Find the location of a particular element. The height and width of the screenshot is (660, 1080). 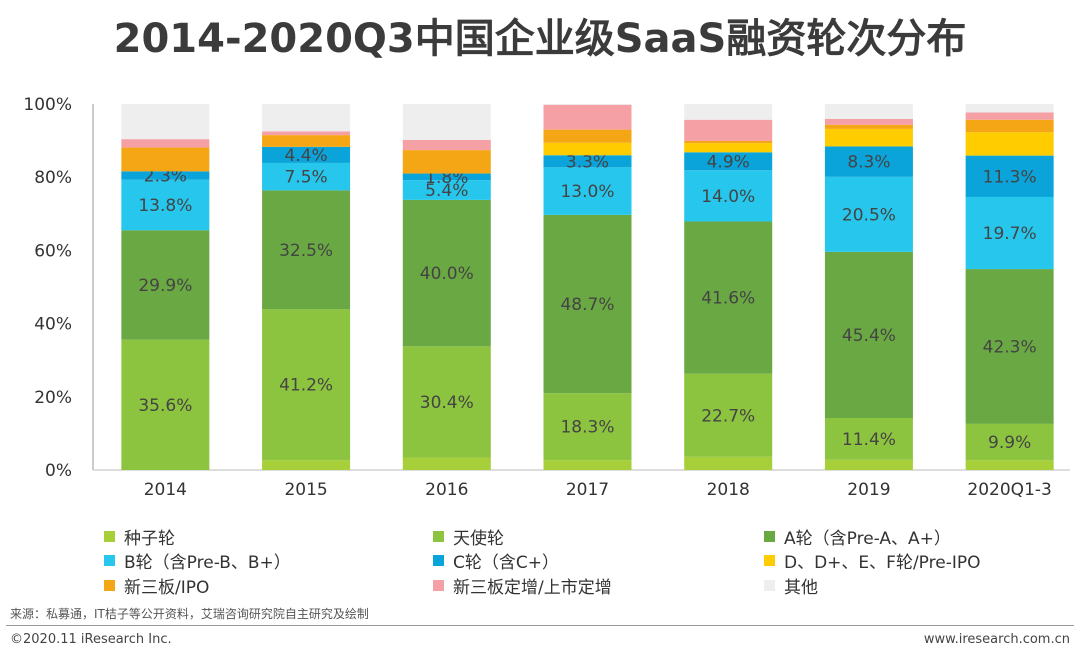

data-label: 3.3% is located at coordinates (587, 162).